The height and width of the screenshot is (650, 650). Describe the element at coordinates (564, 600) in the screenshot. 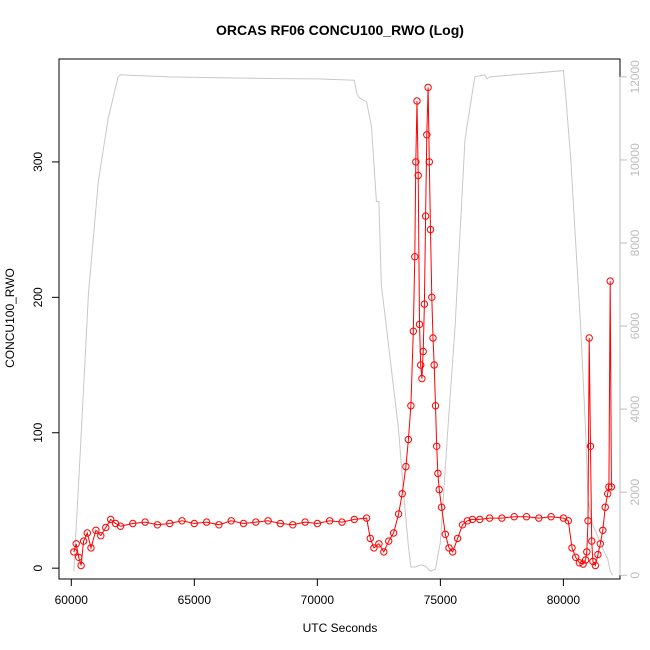

I see `x-tick-label: 80000` at that location.